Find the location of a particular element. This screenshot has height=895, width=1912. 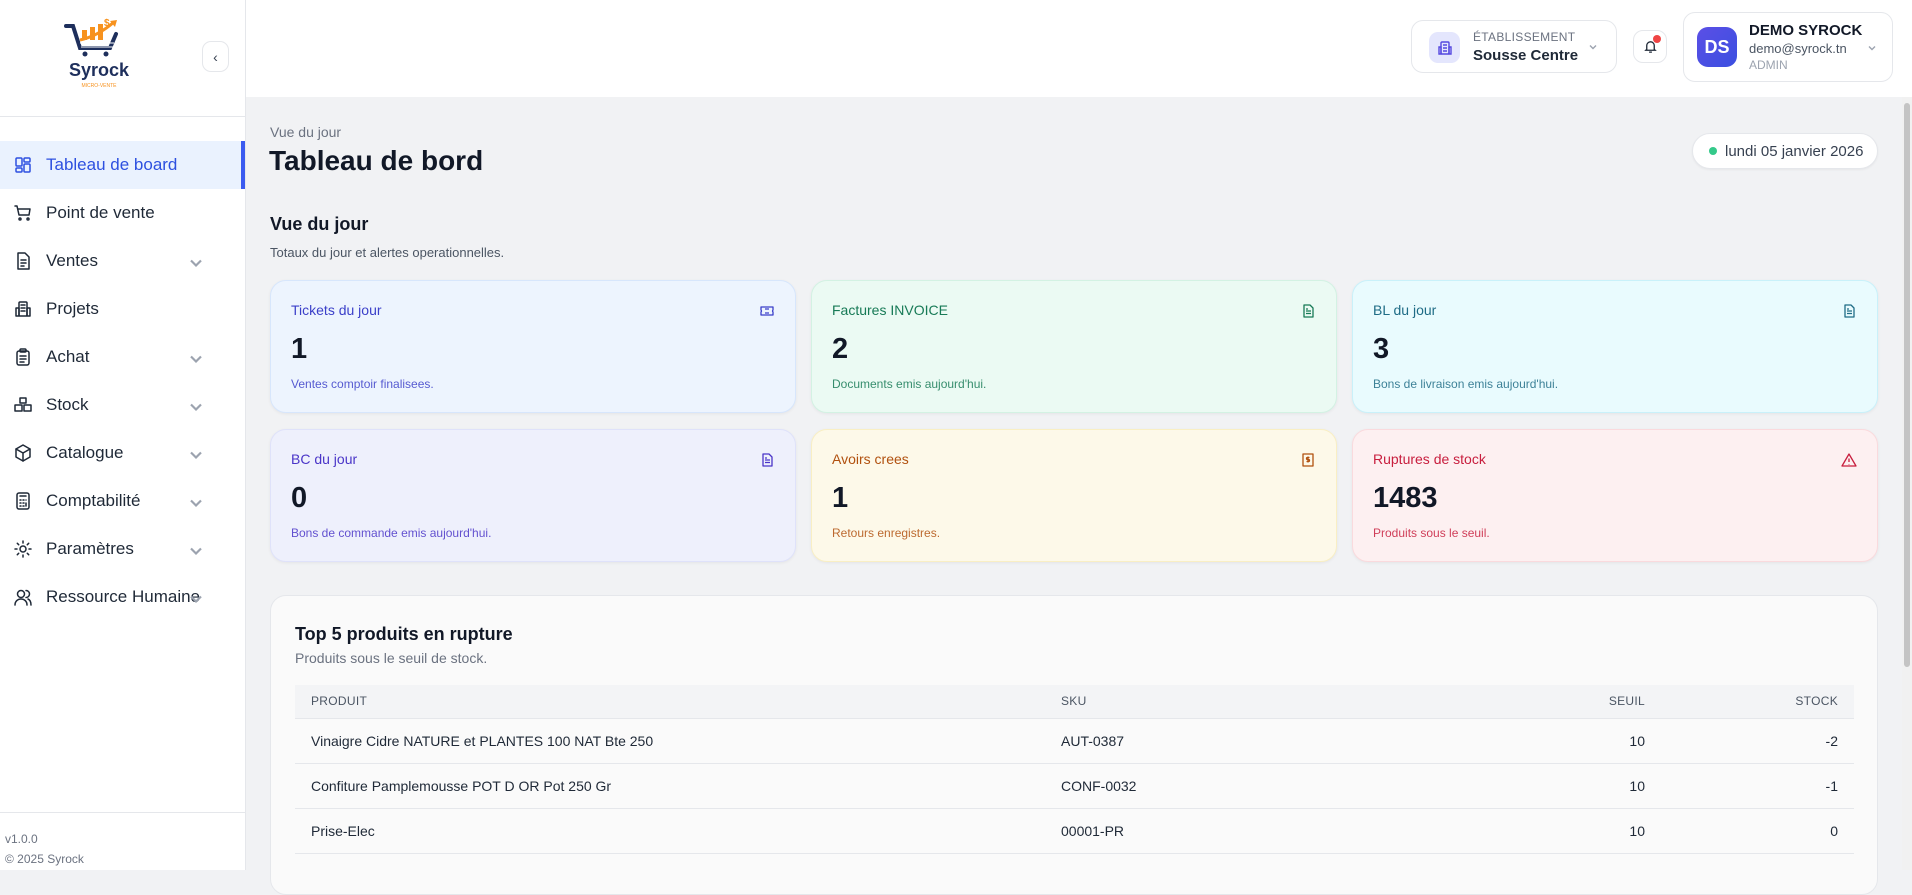

cell-sku: AUT-0387 is located at coordinates (1211, 741).